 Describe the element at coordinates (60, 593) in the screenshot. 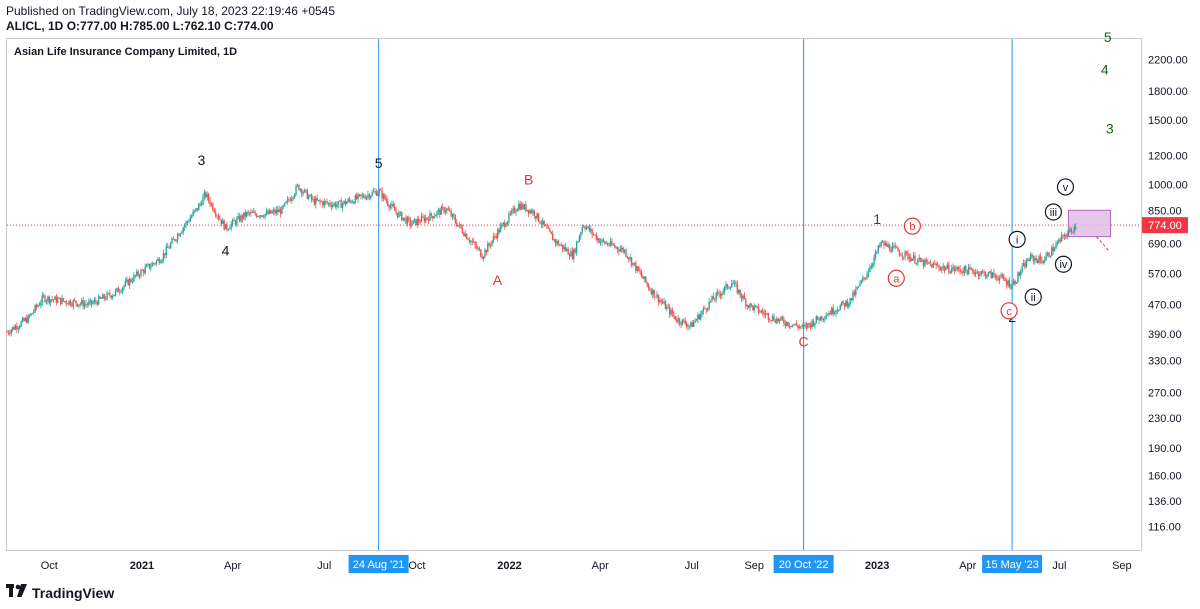

I see `tradingview-brand: TradingView` at that location.